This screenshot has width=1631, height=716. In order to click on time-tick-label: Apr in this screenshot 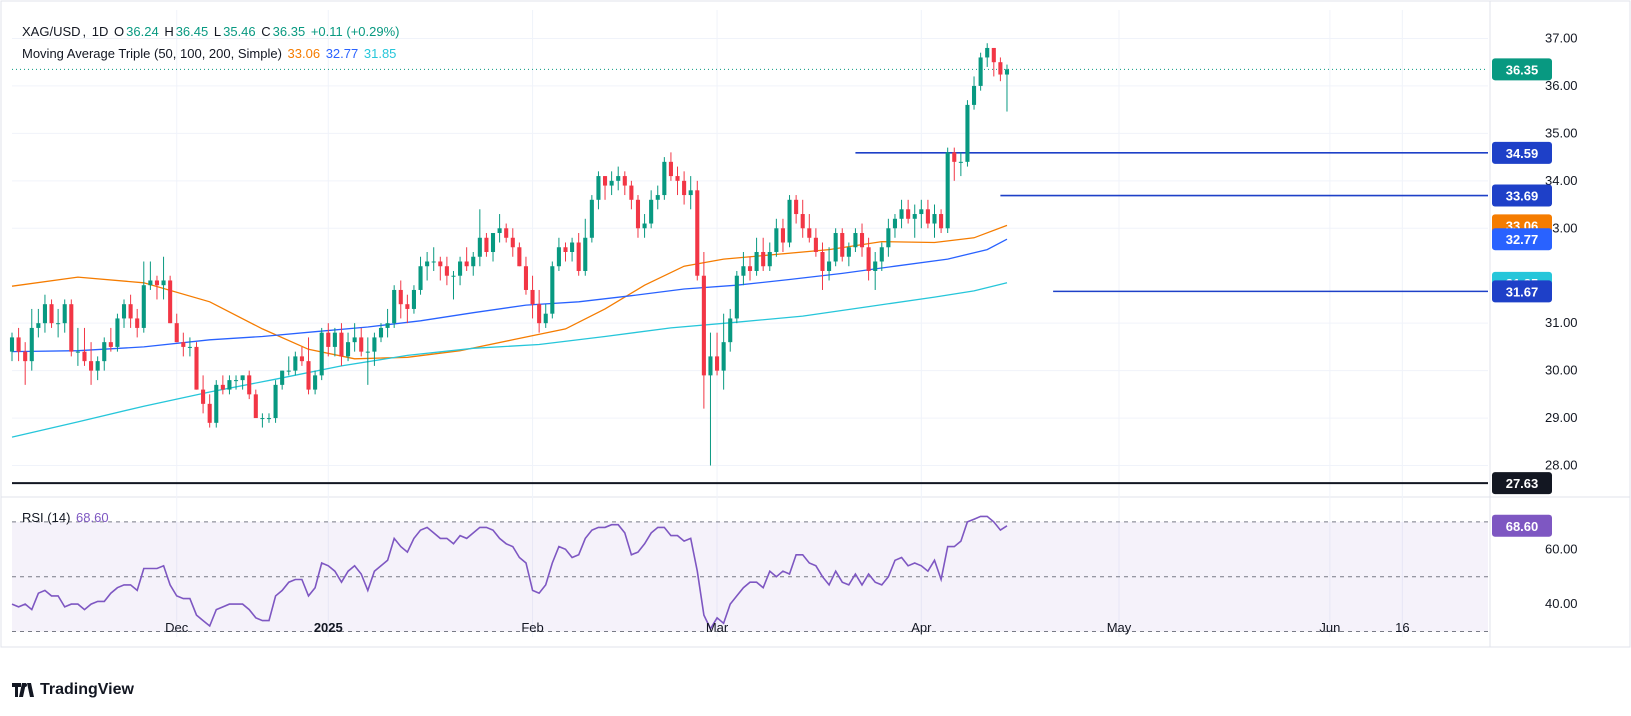, I will do `click(921, 627)`.